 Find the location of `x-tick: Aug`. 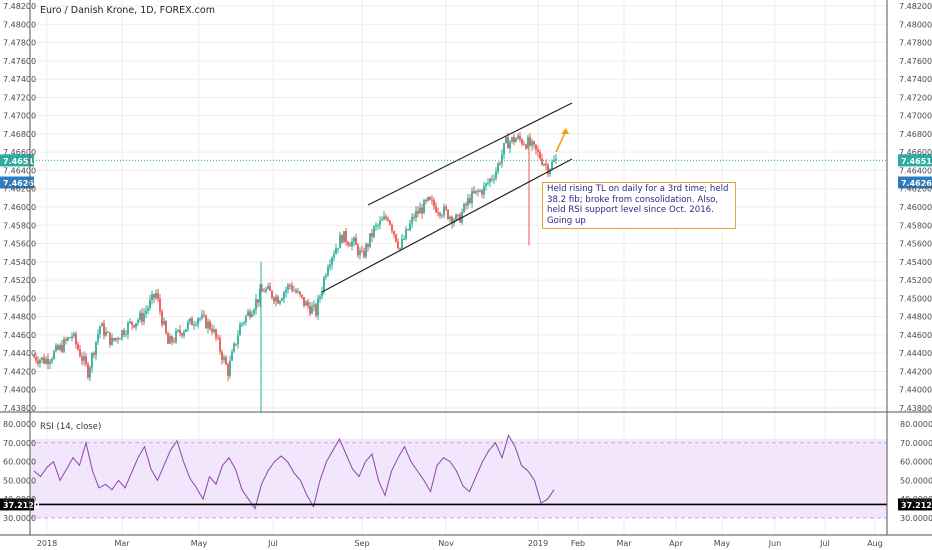

x-tick: Aug is located at coordinates (875, 543).